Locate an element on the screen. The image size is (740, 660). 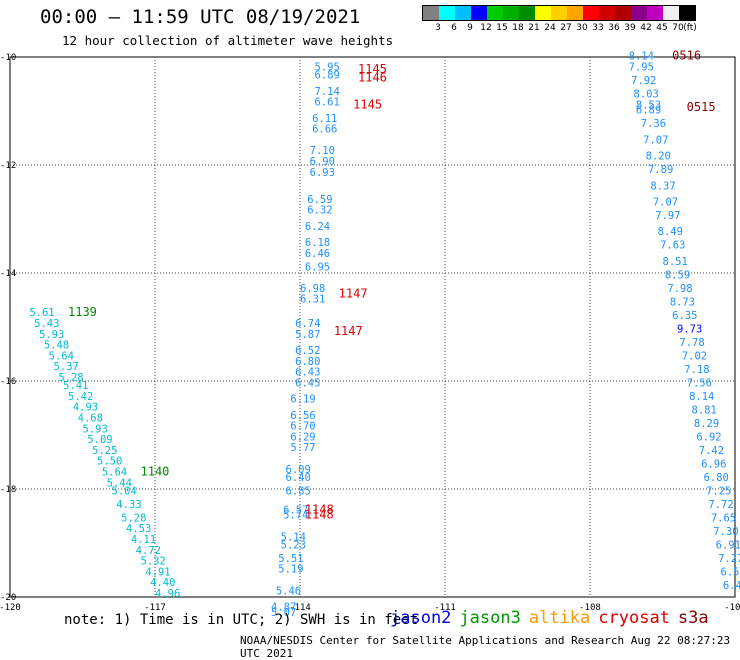
wave-height-value: 6.32 is located at coordinates (319, 211).